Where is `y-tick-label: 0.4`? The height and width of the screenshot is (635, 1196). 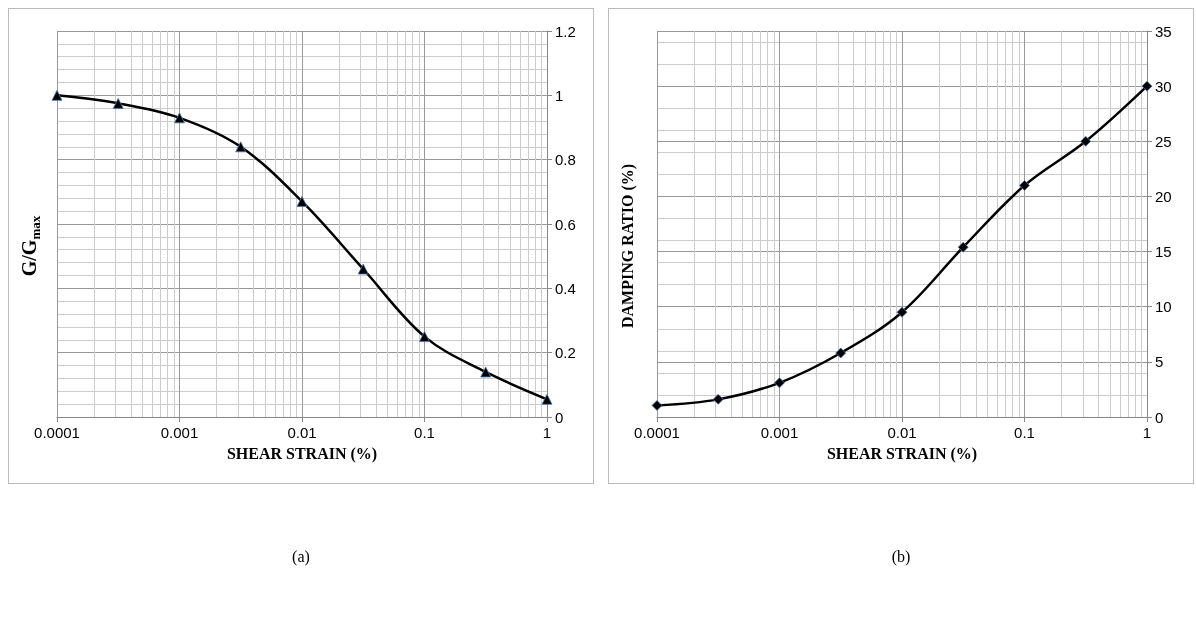
y-tick-label: 0.4 is located at coordinates (565, 288).